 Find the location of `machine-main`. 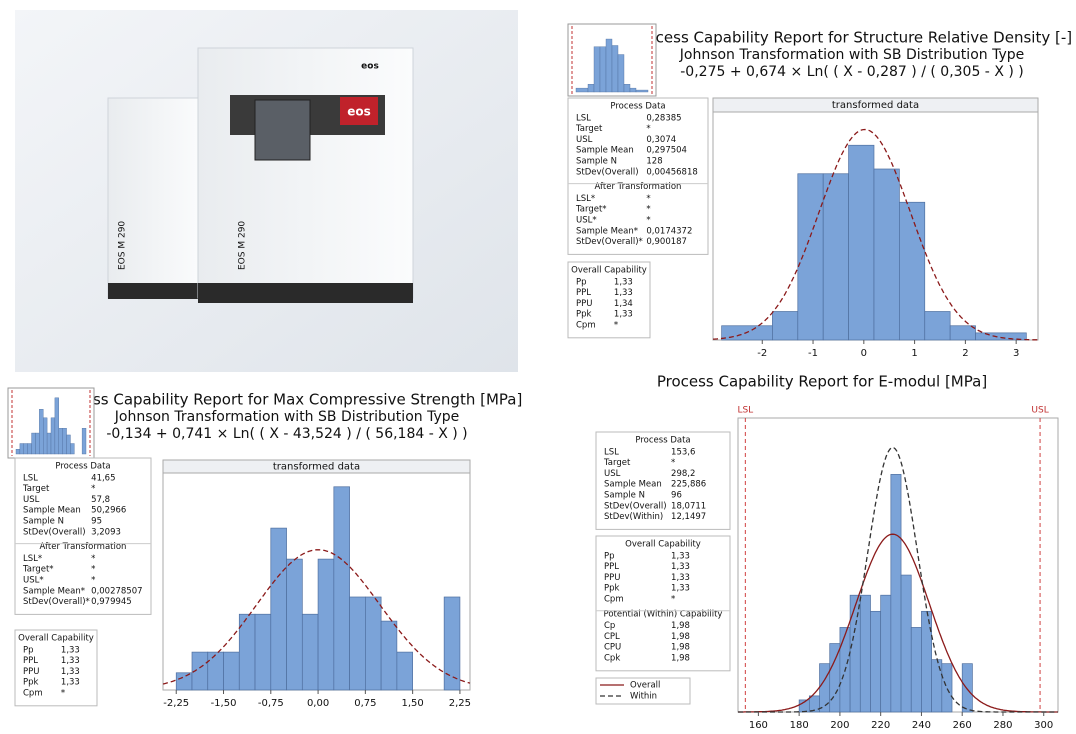

machine-main is located at coordinates (305, 173).